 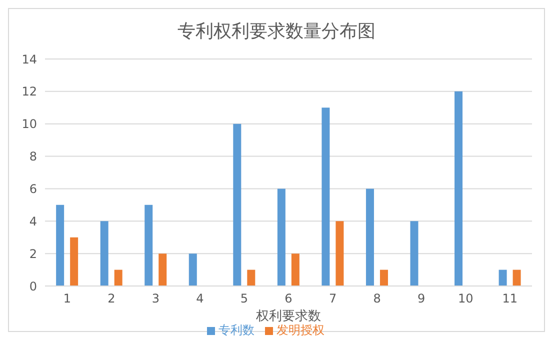 I want to click on y-tick-label: 14, so click(x=29, y=59).